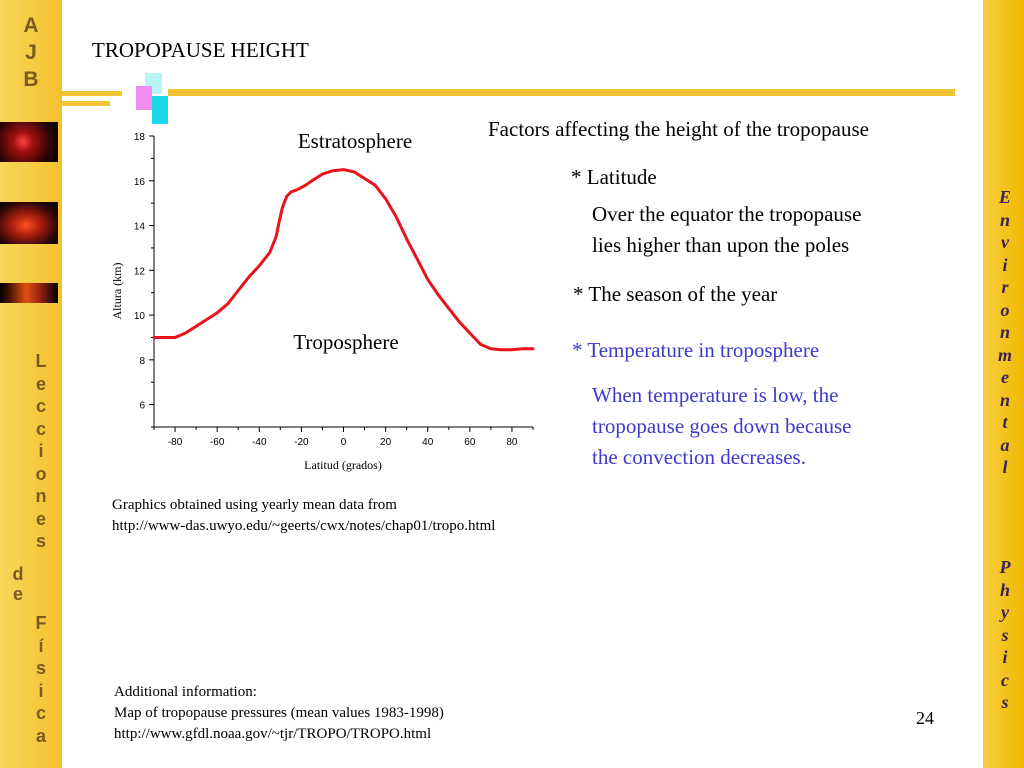 The width and height of the screenshot is (1024, 768). Describe the element at coordinates (175, 442) in the screenshot. I see `x-tick-label: -80` at that location.